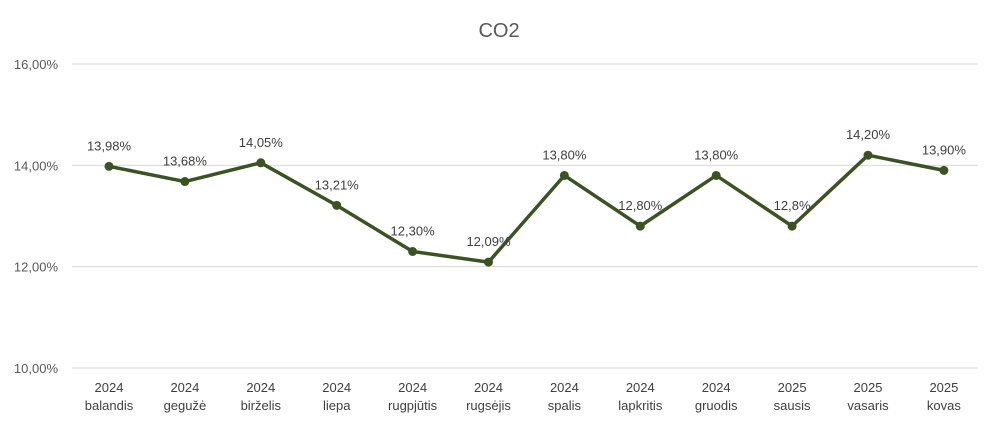  Describe the element at coordinates (36, 64) in the screenshot. I see `y-tick-label: 16,00%` at that location.